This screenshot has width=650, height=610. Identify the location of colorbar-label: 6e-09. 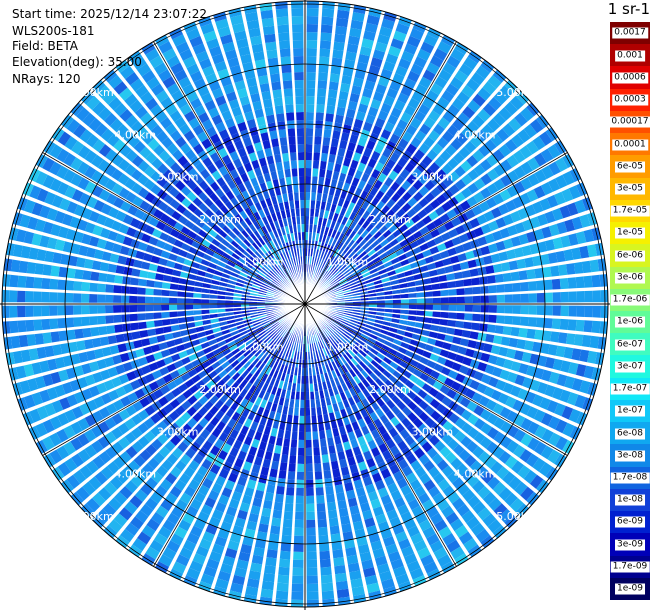
(630, 522).